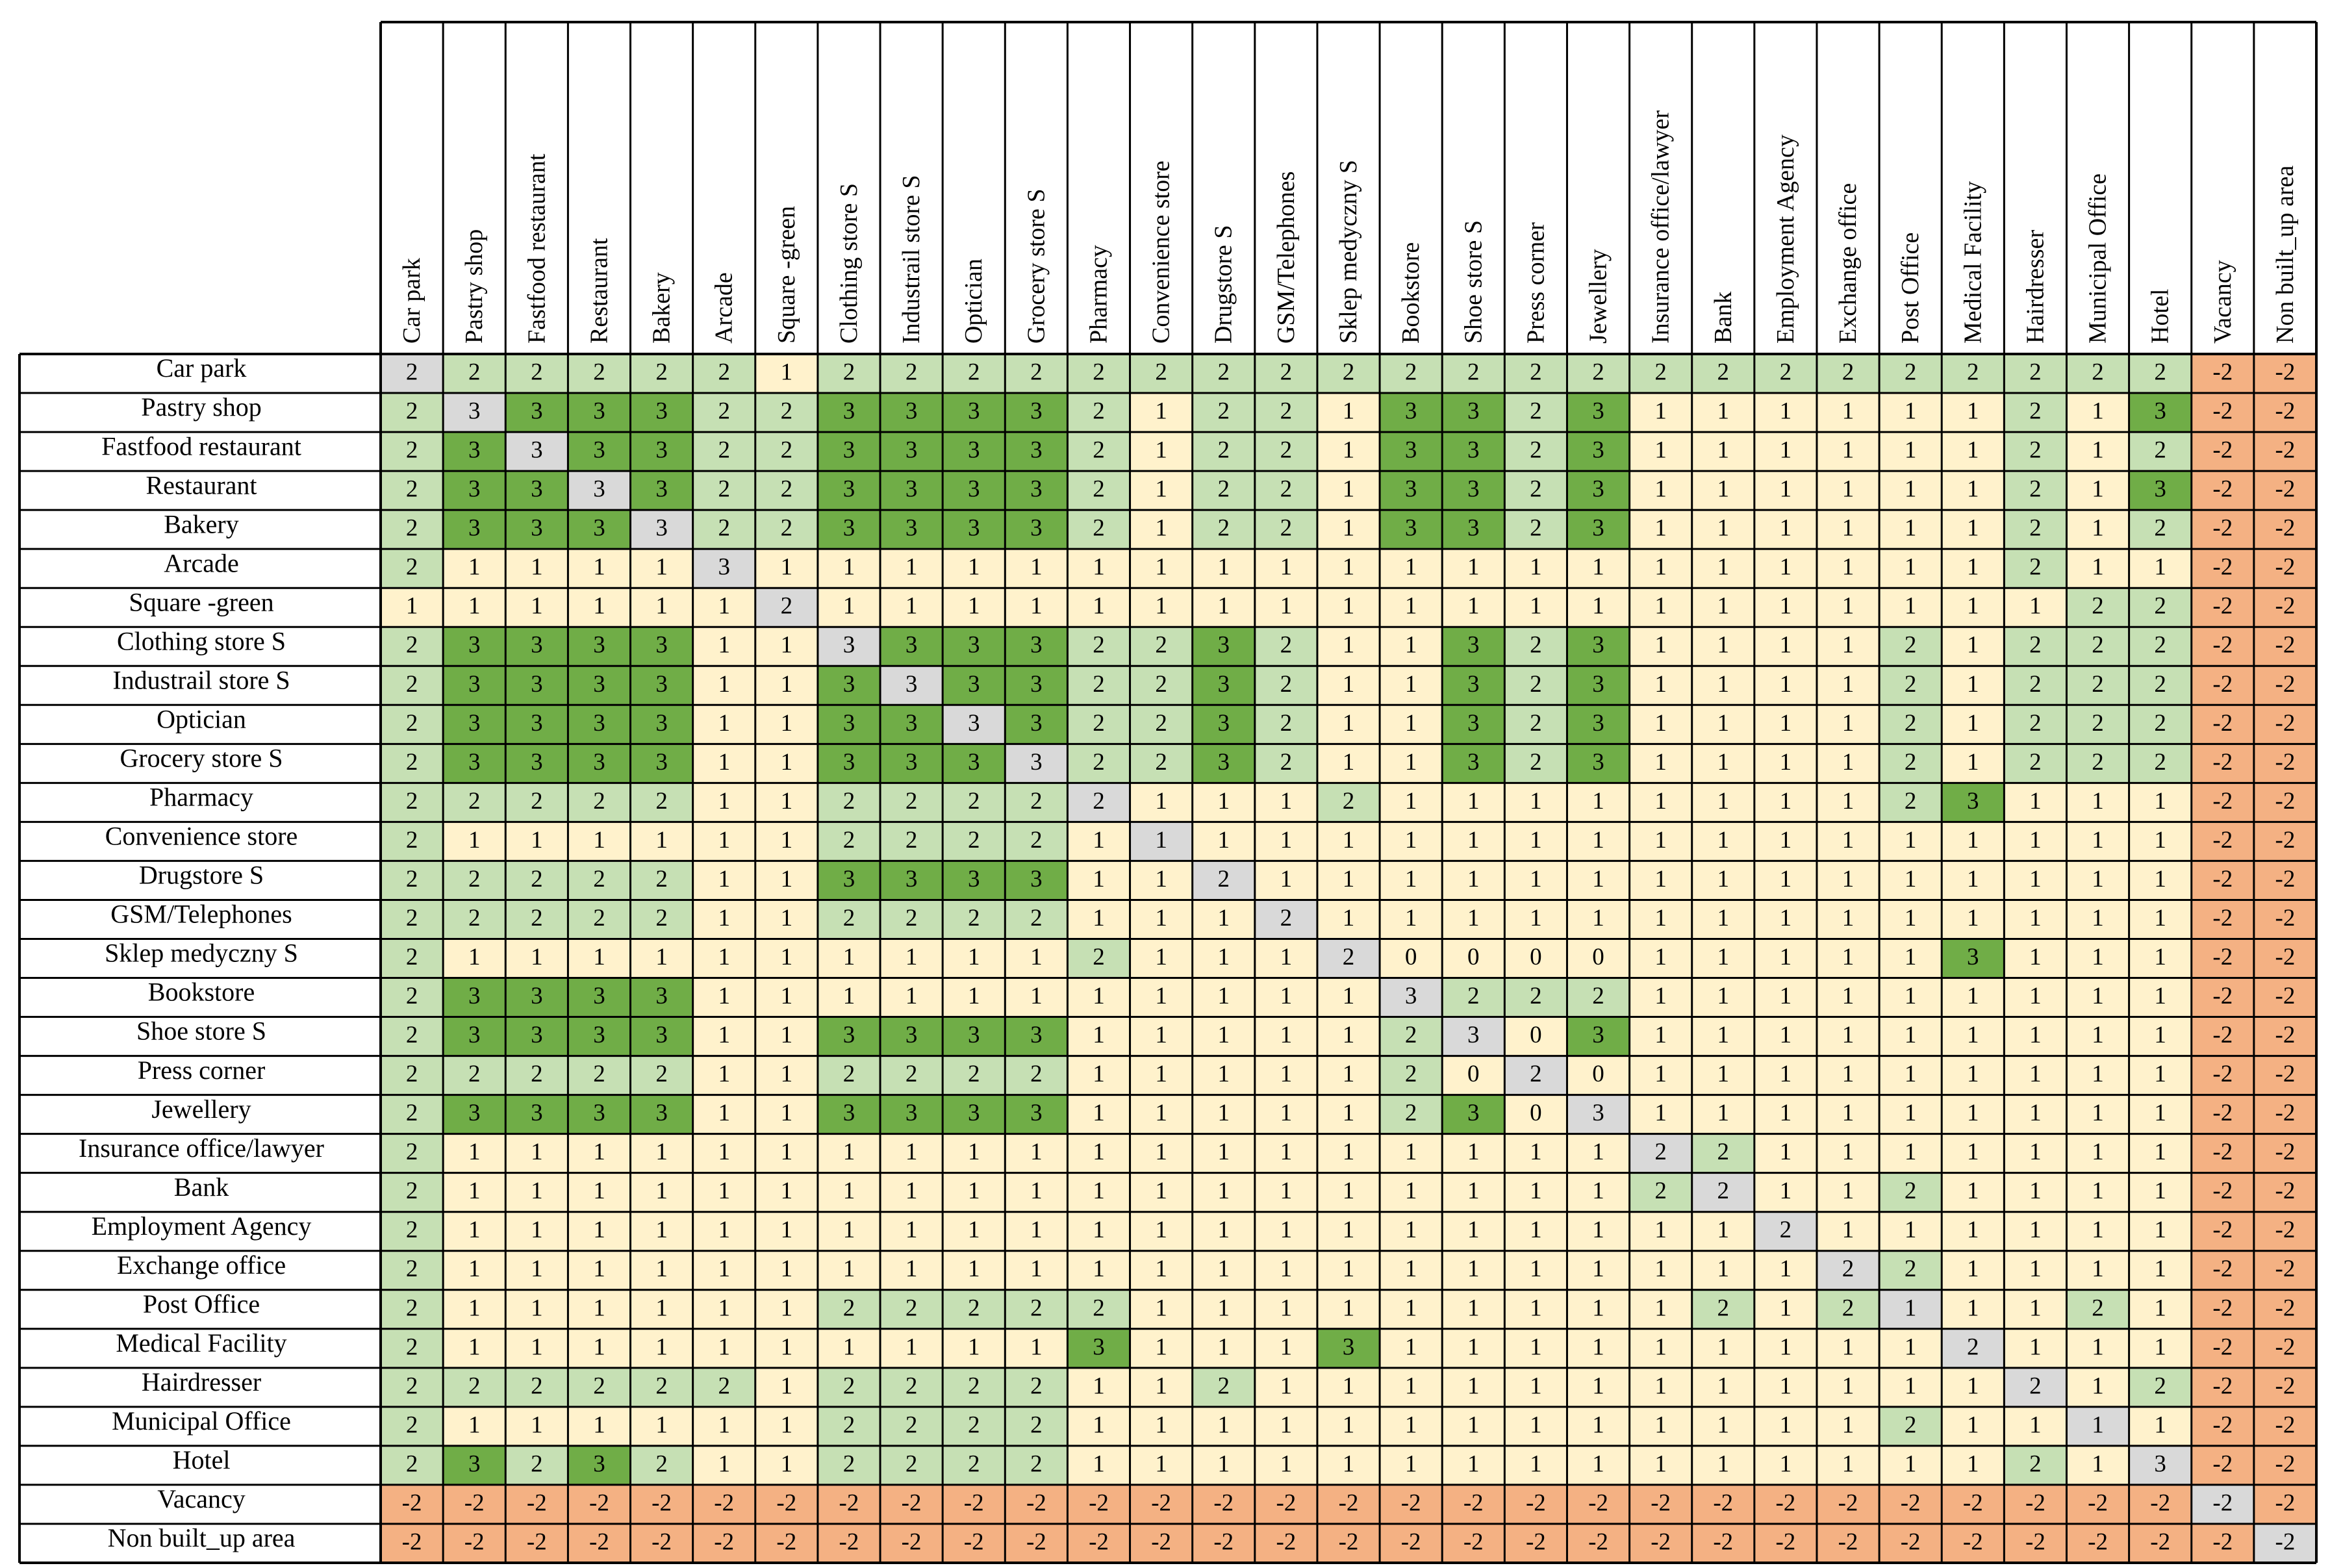 This screenshot has width=2330, height=1568. What do you see at coordinates (2285, 254) in the screenshot?
I see `column-label-non-built-up-area: Non built_up area` at bounding box center [2285, 254].